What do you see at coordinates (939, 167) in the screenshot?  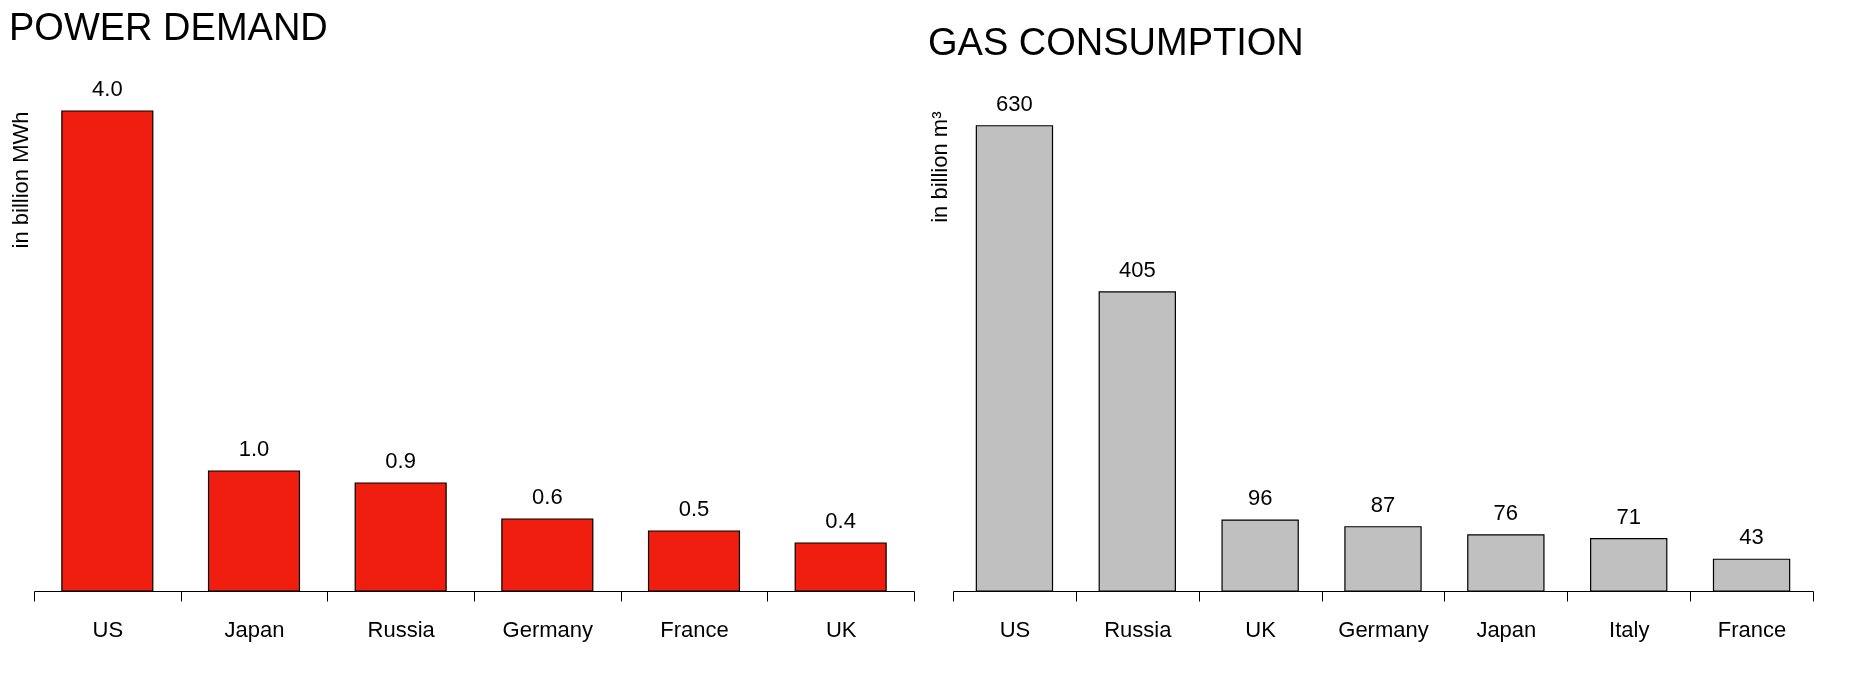 I see `y-axis-title: in billion m³` at bounding box center [939, 167].